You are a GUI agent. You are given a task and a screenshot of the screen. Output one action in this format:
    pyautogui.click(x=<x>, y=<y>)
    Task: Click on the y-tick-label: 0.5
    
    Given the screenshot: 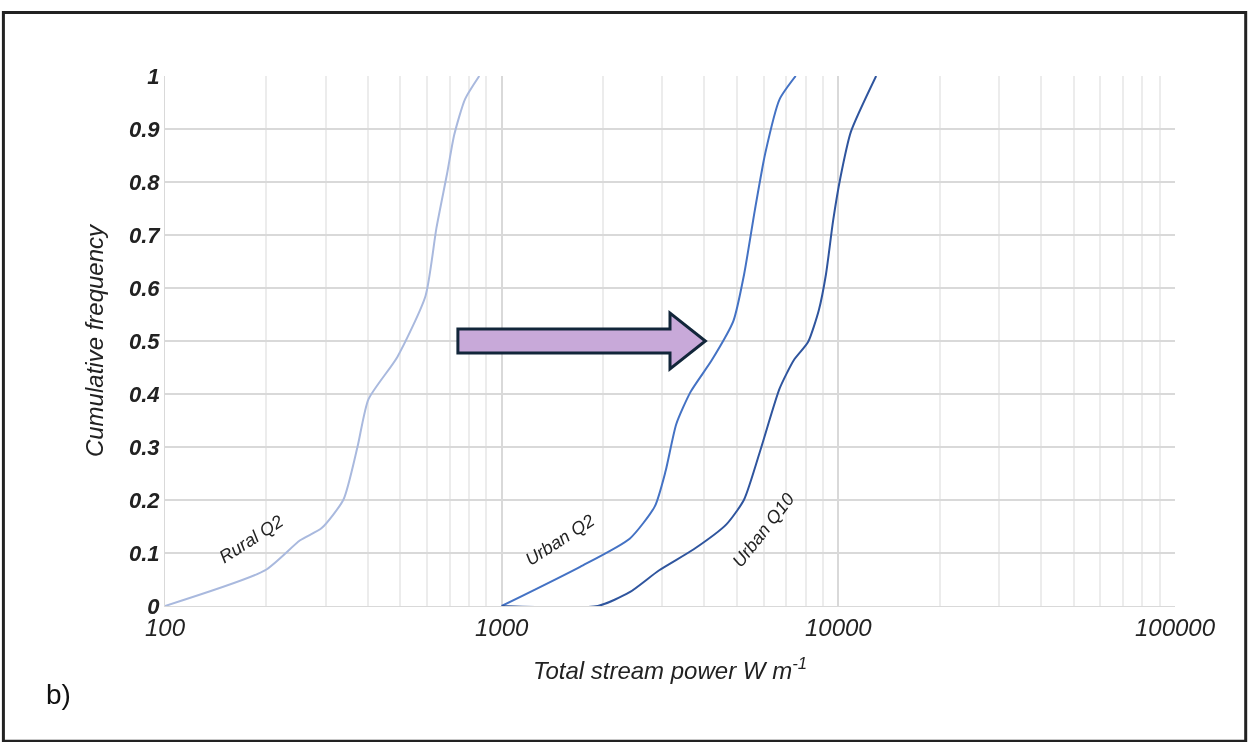 What is the action you would take?
    pyautogui.click(x=145, y=341)
    